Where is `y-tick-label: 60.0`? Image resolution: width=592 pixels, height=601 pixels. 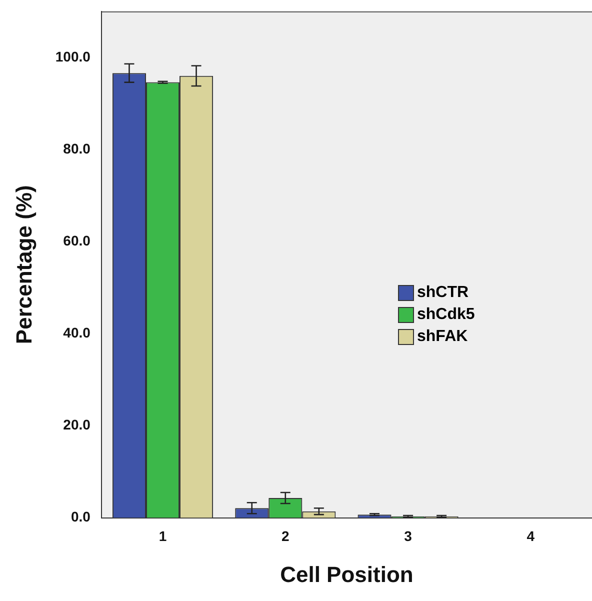
y-tick-label: 60.0 is located at coordinates (77, 240).